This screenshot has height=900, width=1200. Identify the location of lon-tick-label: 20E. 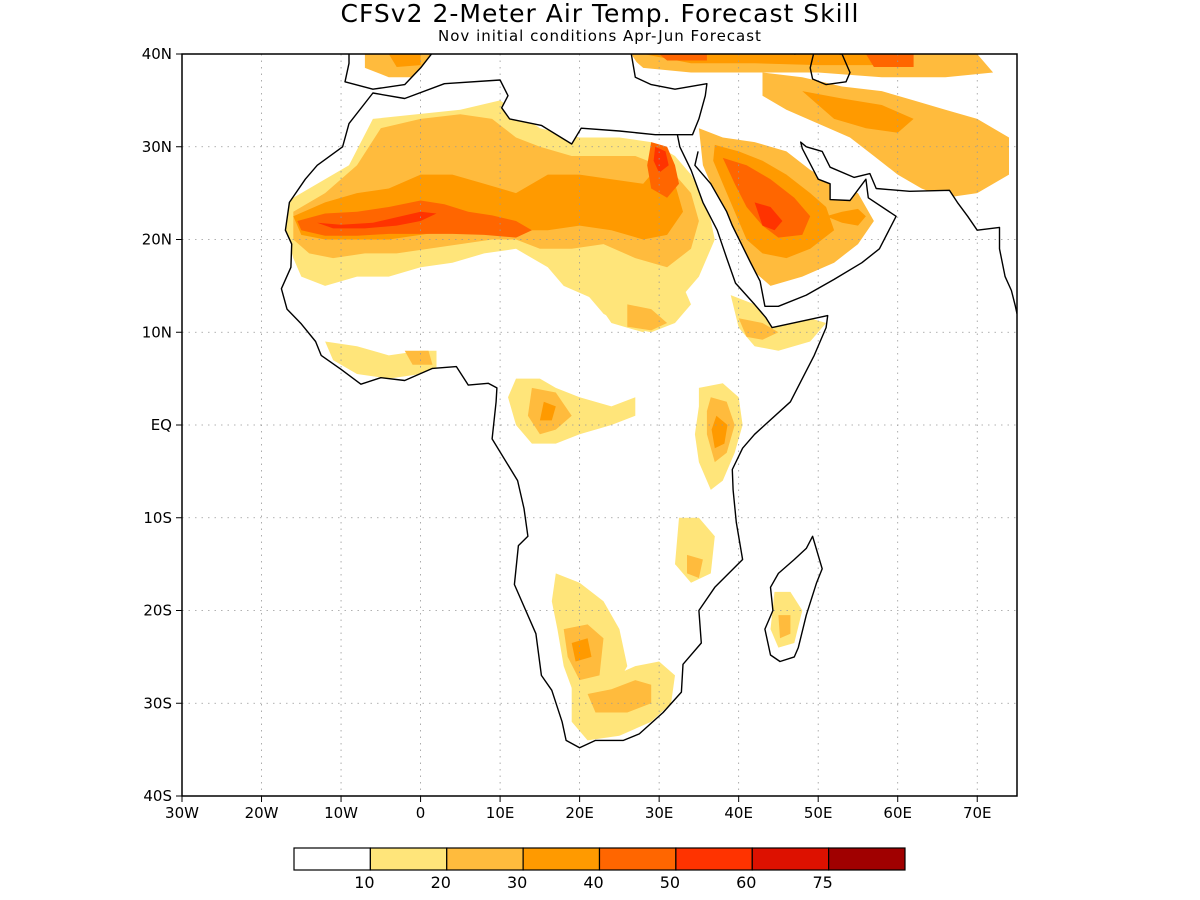
(579, 813).